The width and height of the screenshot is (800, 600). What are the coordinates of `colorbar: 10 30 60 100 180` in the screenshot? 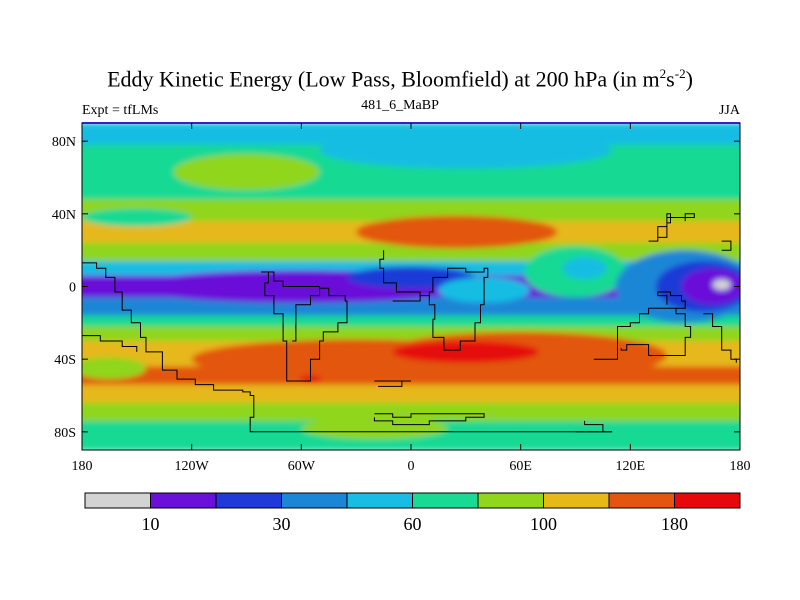 It's located at (412, 513).